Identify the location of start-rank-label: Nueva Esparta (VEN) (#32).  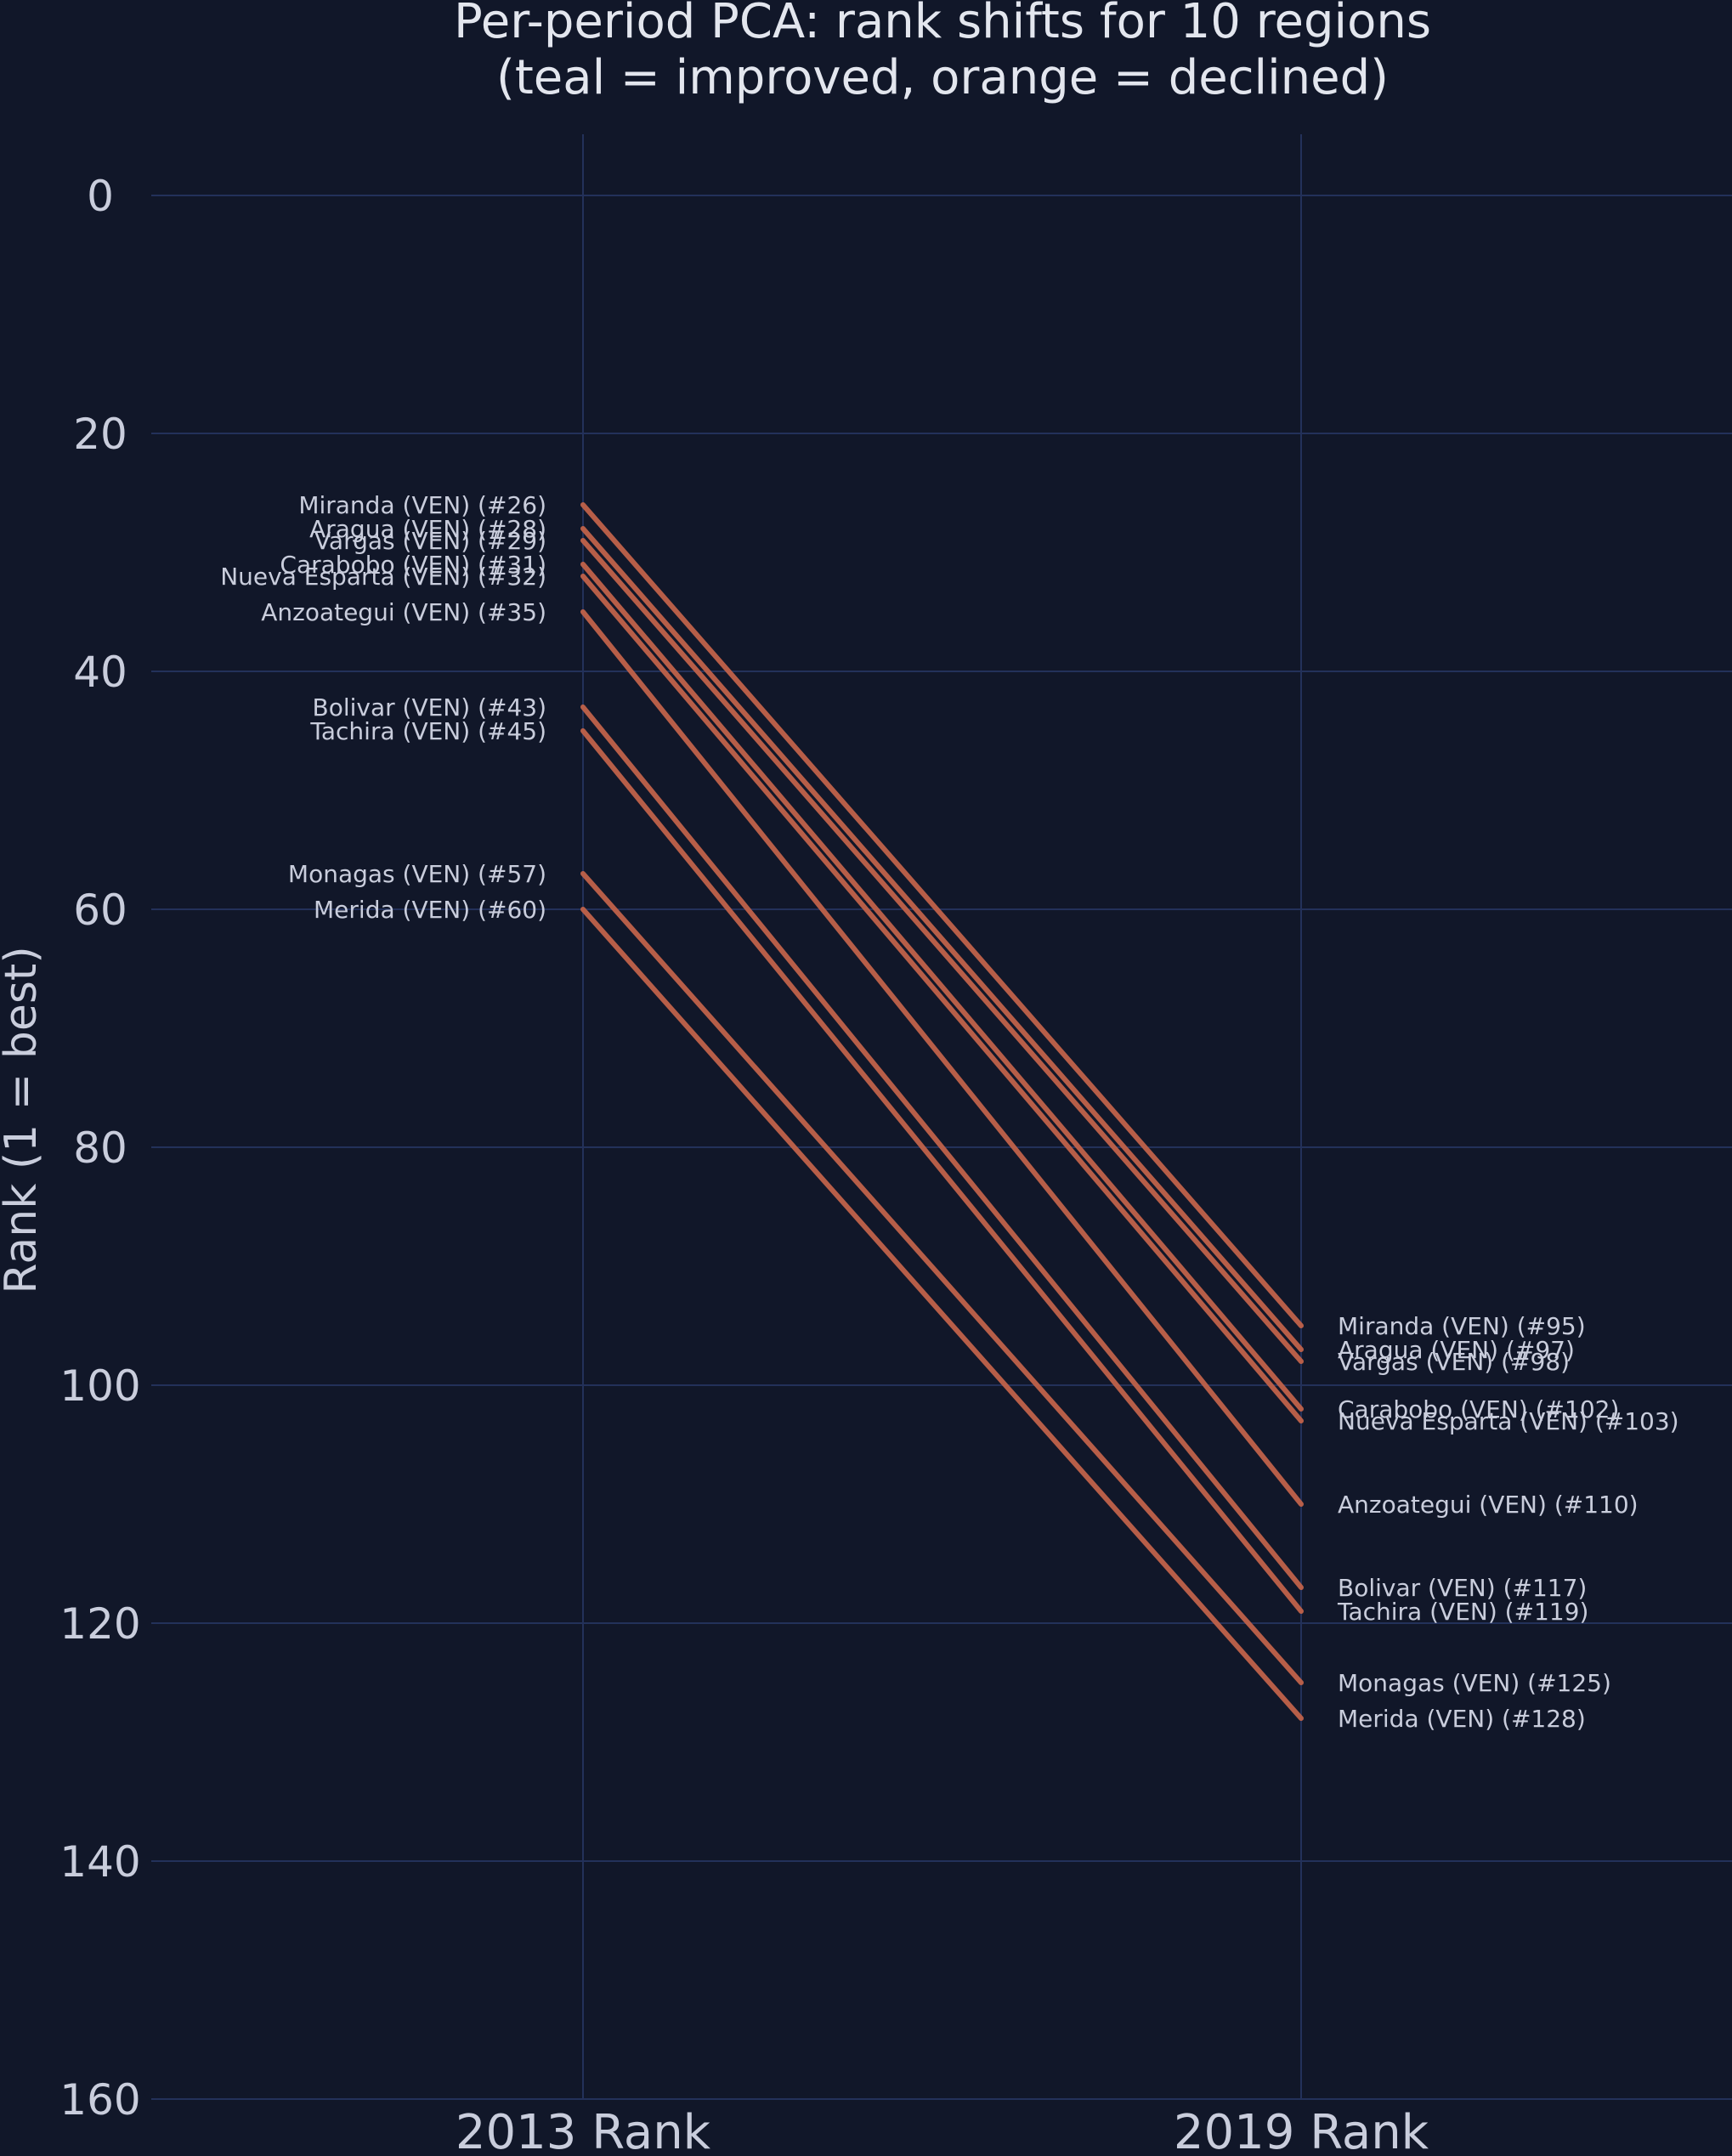
(383, 577).